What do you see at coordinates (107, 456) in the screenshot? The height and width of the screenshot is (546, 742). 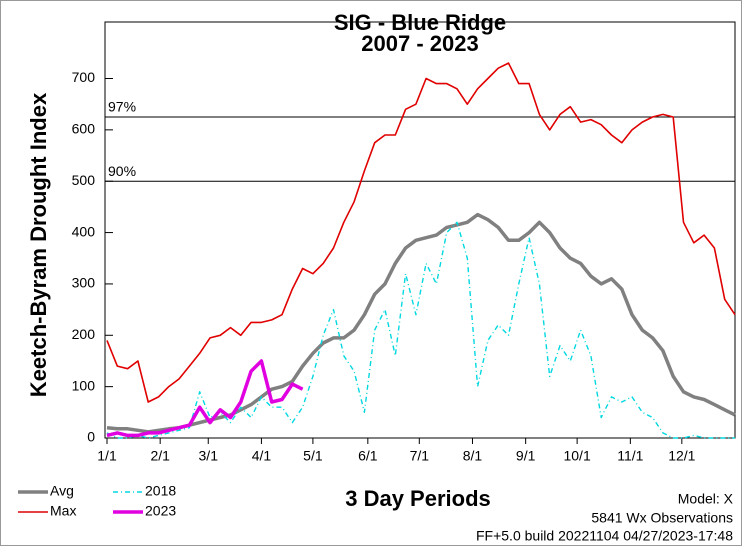 I see `x-tick-label: 1/1` at bounding box center [107, 456].